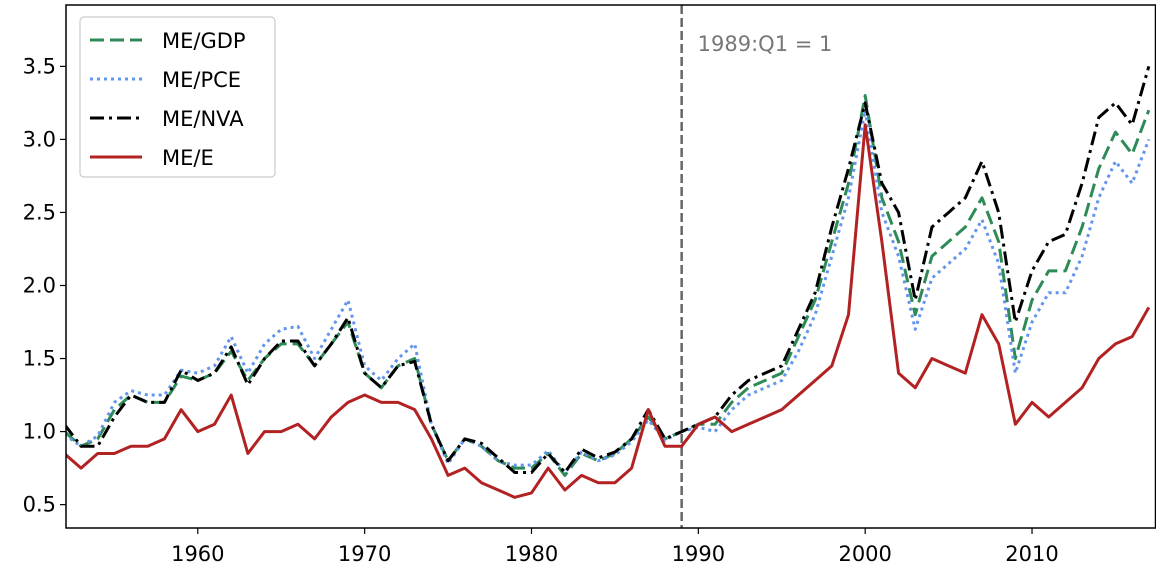 This screenshot has height=571, width=1156. I want to click on y-tick-label: 1.5, so click(39, 359).